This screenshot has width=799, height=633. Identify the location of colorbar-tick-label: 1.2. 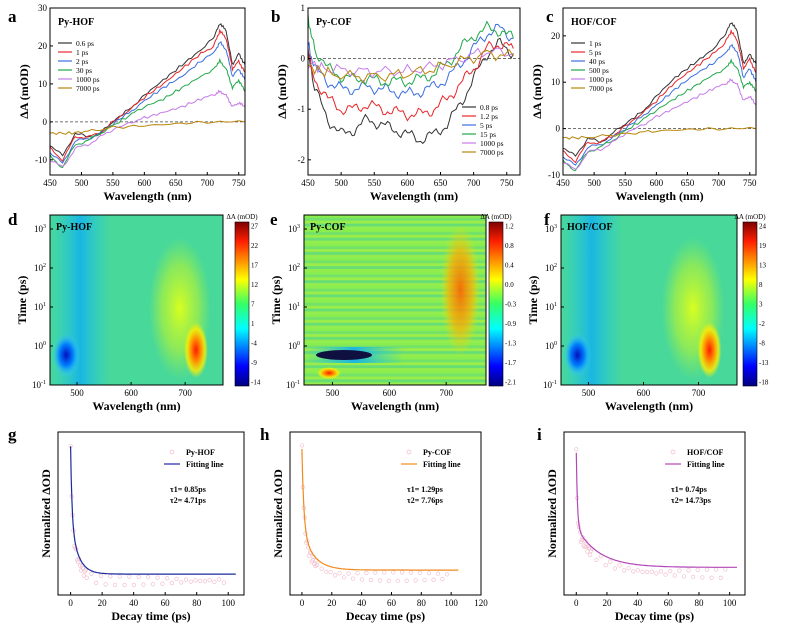
(509, 227).